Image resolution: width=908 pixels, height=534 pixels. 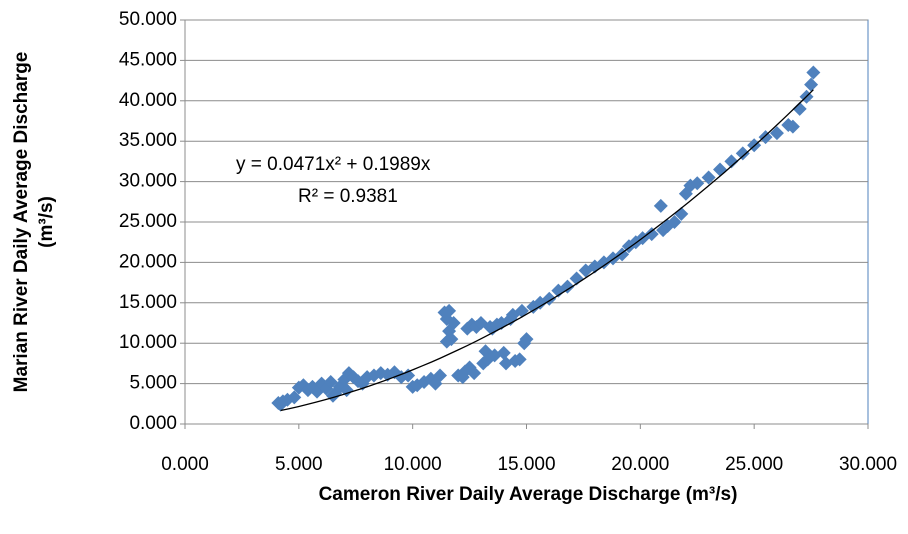 What do you see at coordinates (148, 221) in the screenshot?
I see `y-tick-label: 25.000` at bounding box center [148, 221].